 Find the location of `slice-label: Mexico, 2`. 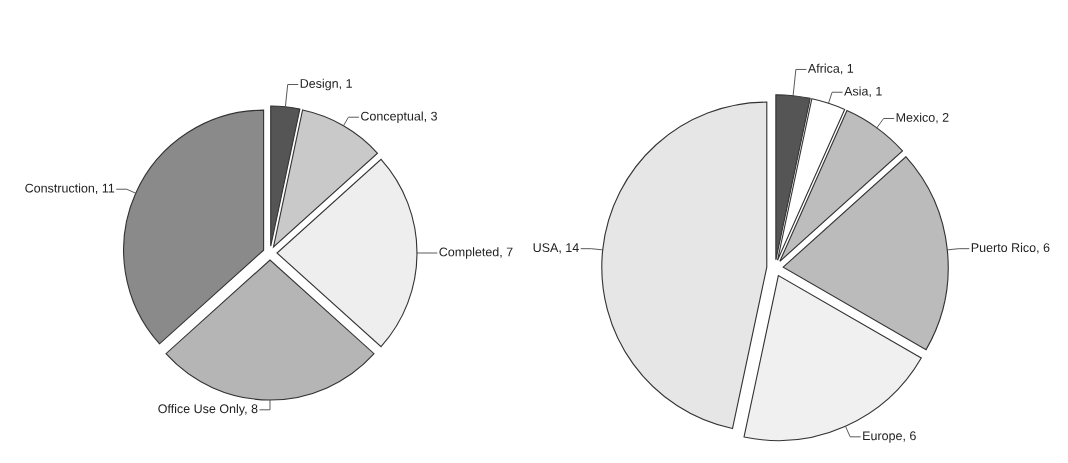

slice-label: Mexico, 2 is located at coordinates (922, 118).